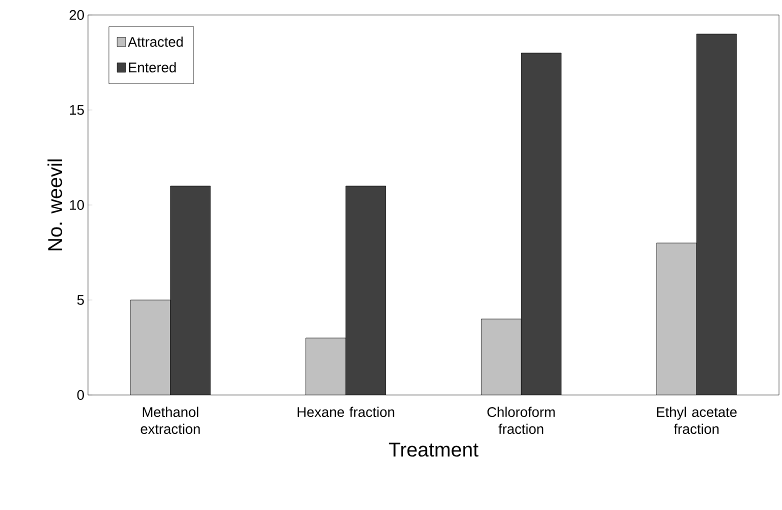  What do you see at coordinates (80, 395) in the screenshot?
I see `y-tick-label: 0` at bounding box center [80, 395].